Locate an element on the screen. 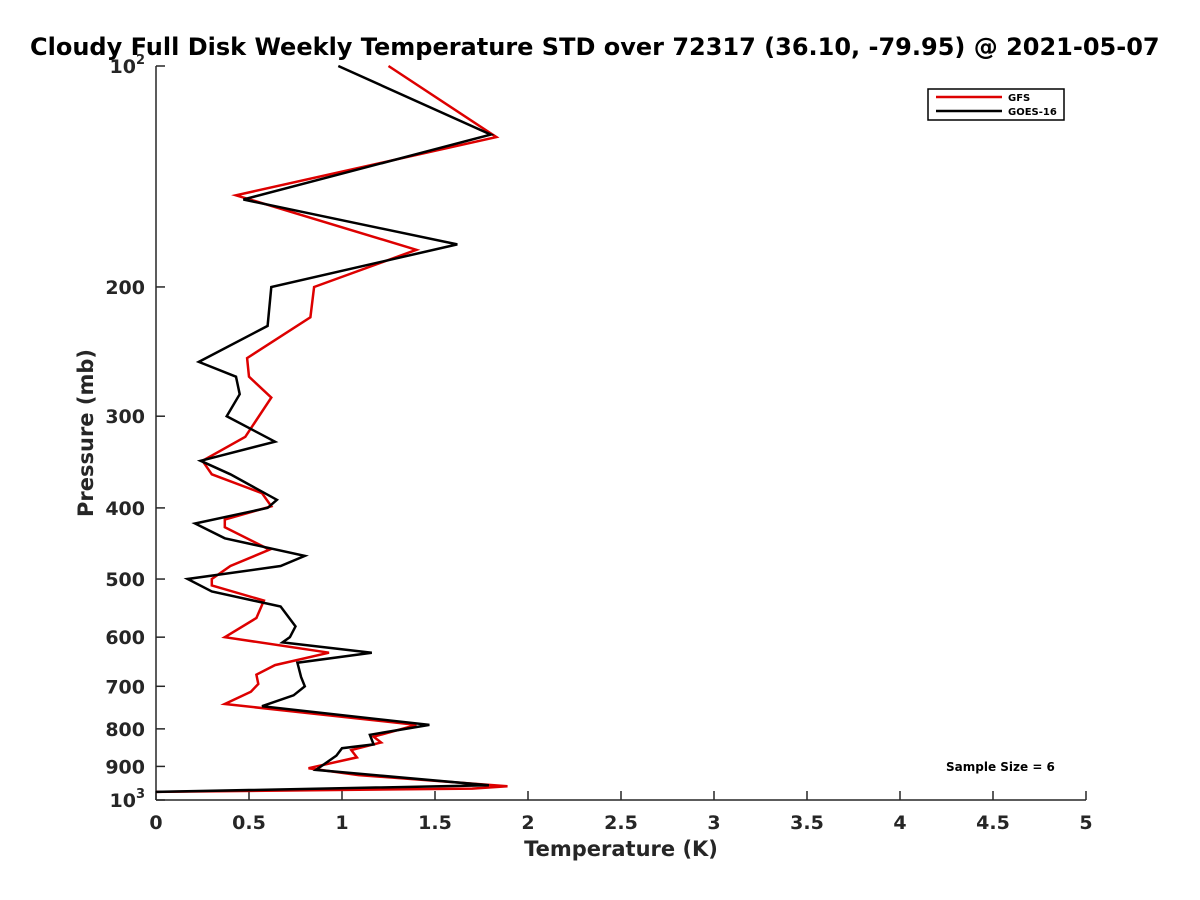 The width and height of the screenshot is (1200, 900). legend-label-gfs: GFS is located at coordinates (1019, 98).